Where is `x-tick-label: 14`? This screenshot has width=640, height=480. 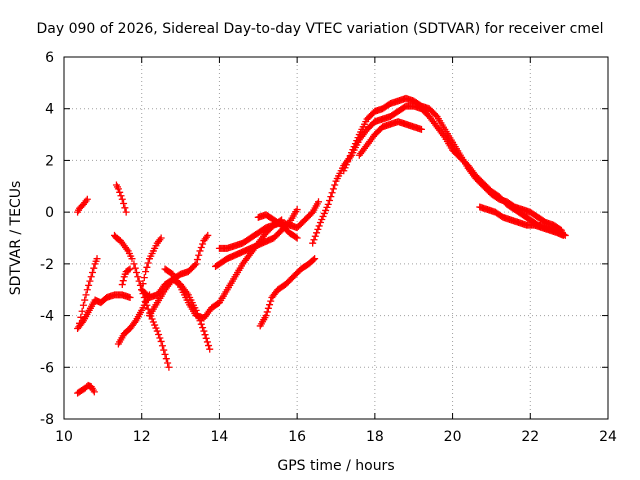
x-tick-label: 14 is located at coordinates (220, 437).